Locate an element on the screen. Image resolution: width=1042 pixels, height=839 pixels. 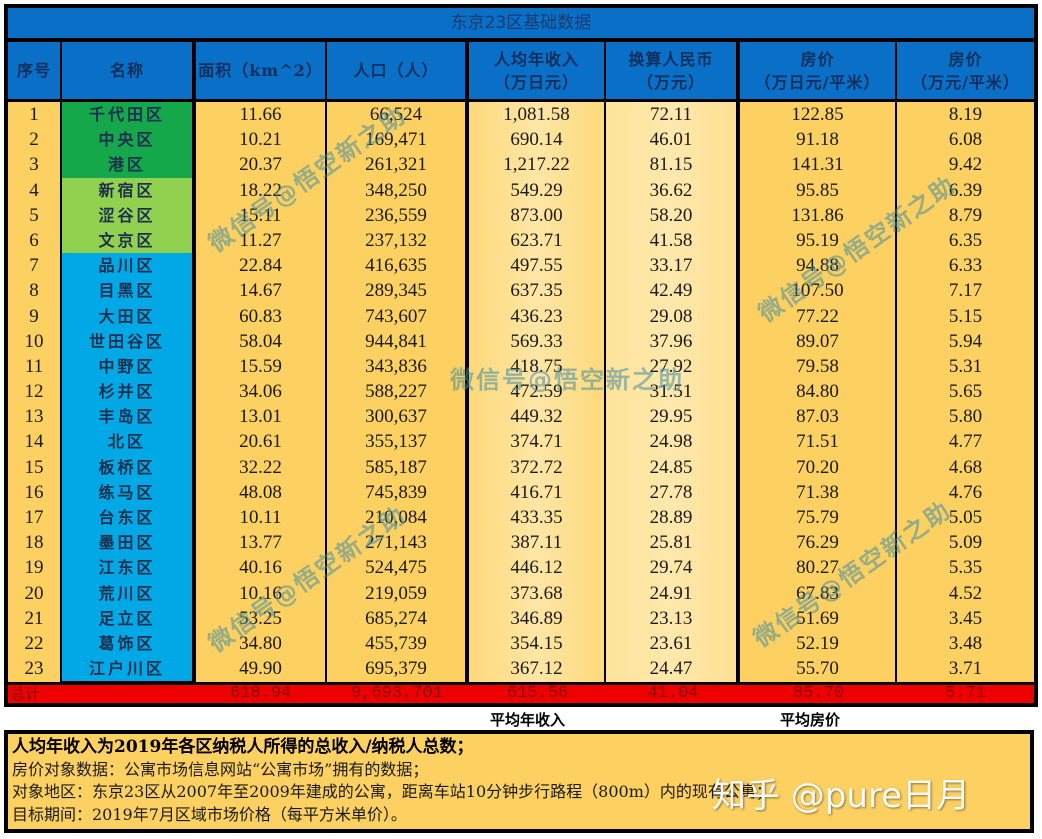
header-name-label: 名称 is located at coordinates (126, 70).